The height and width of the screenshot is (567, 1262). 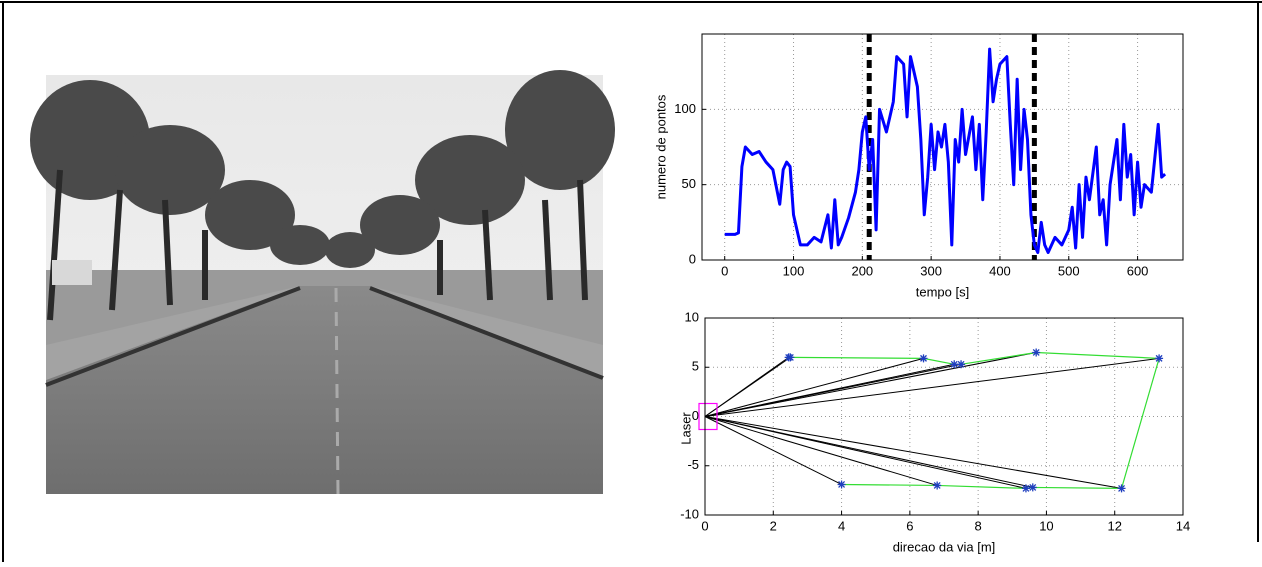 What do you see at coordinates (689, 183) in the screenshot?
I see `y-tick-label: 50` at bounding box center [689, 183].